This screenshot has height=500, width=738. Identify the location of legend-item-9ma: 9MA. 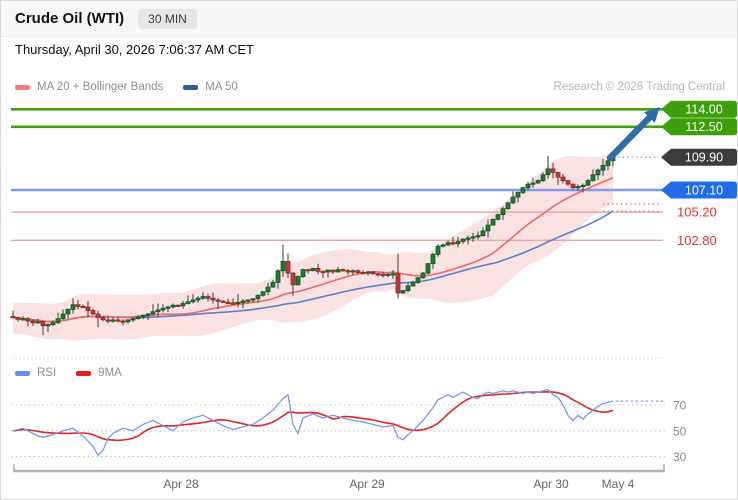
(99, 373).